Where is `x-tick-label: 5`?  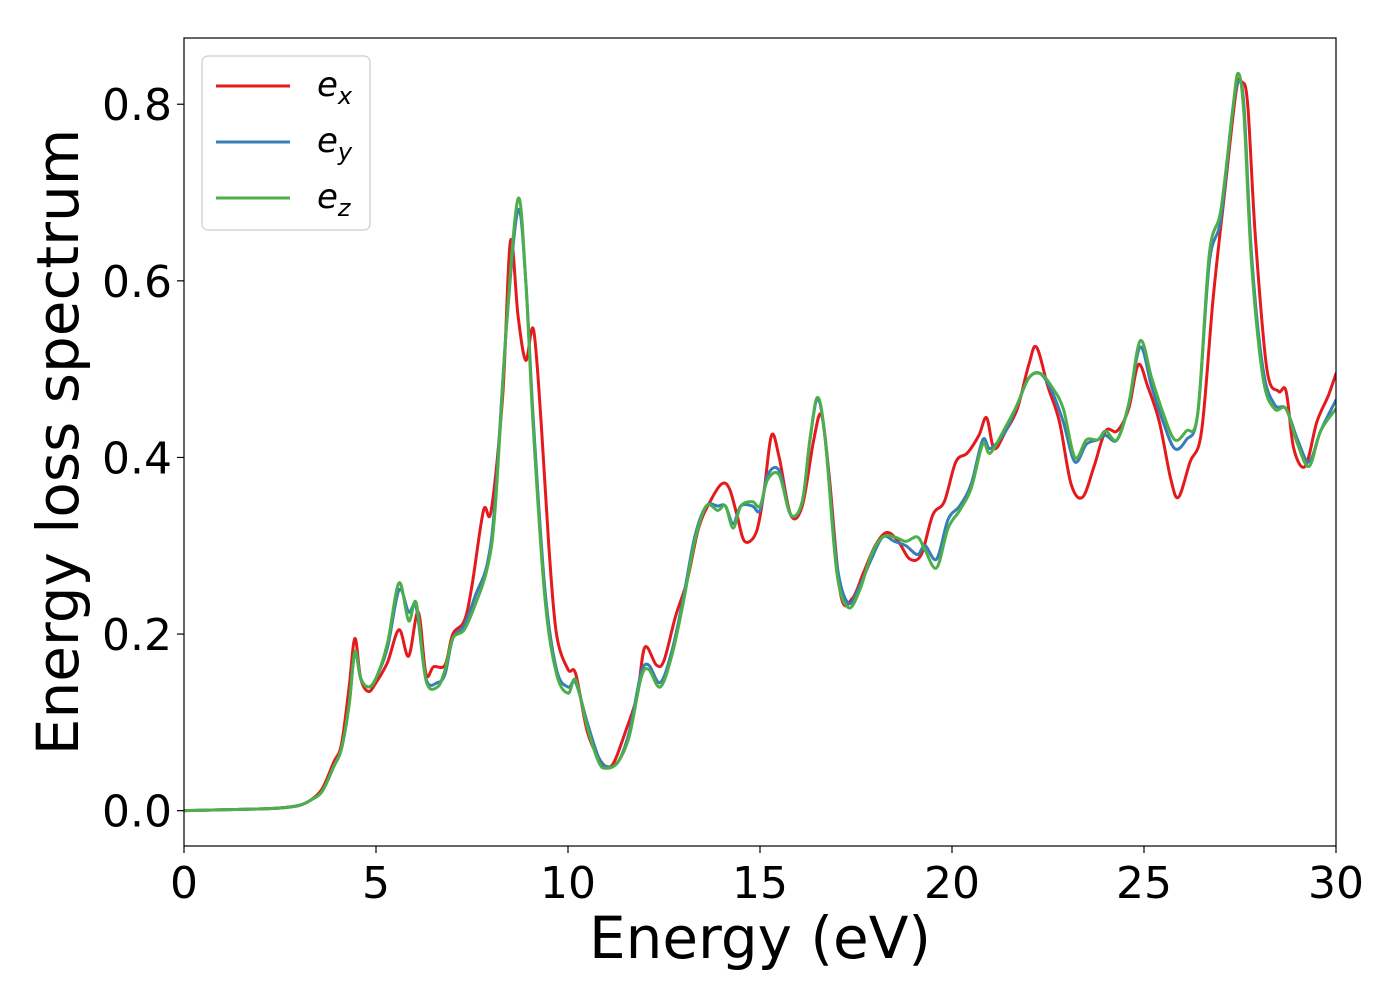
x-tick-label: 5 is located at coordinates (376, 883).